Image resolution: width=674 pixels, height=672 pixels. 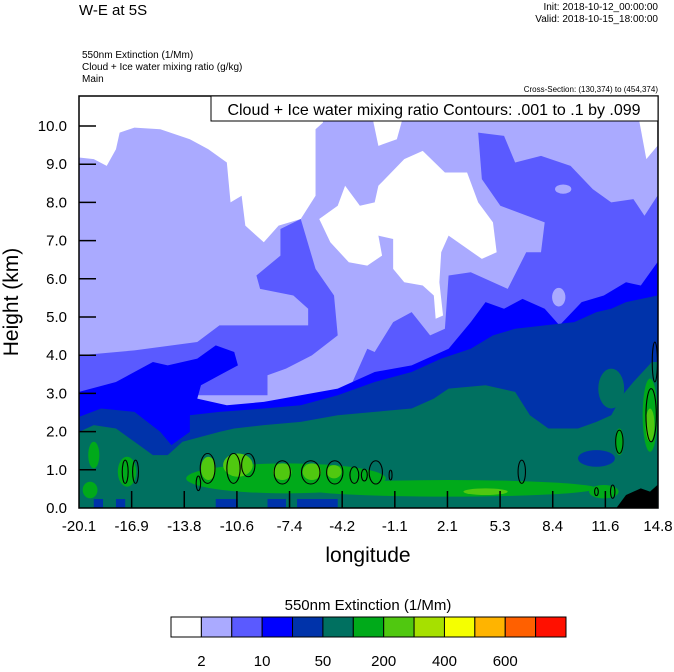 I want to click on y-tick-label: 1.0, so click(x=56, y=470).